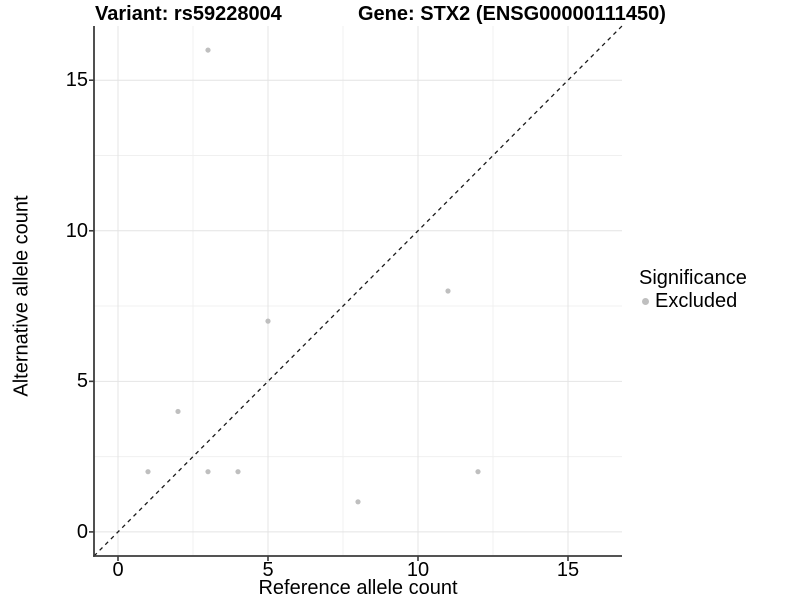 The width and height of the screenshot is (800, 600). I want to click on x-tick-label: 15, so click(568, 570).